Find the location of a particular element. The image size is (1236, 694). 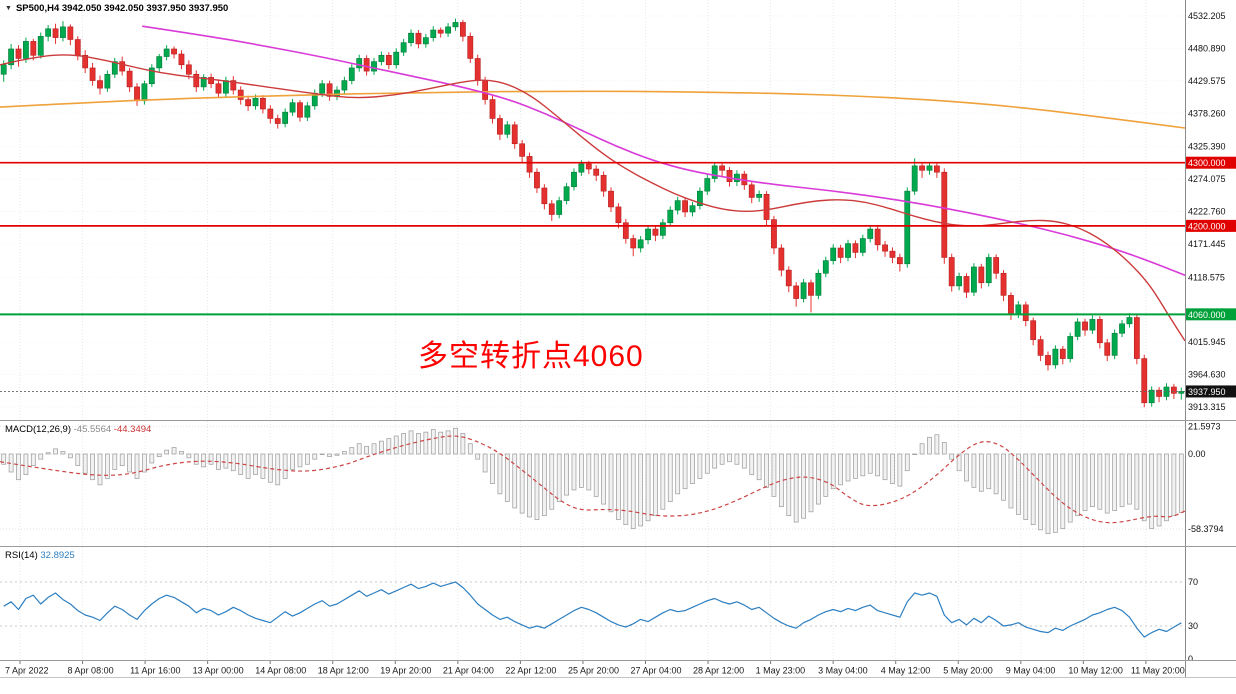

svg-text: 11 May 20:00 is located at coordinates (1158, 671).